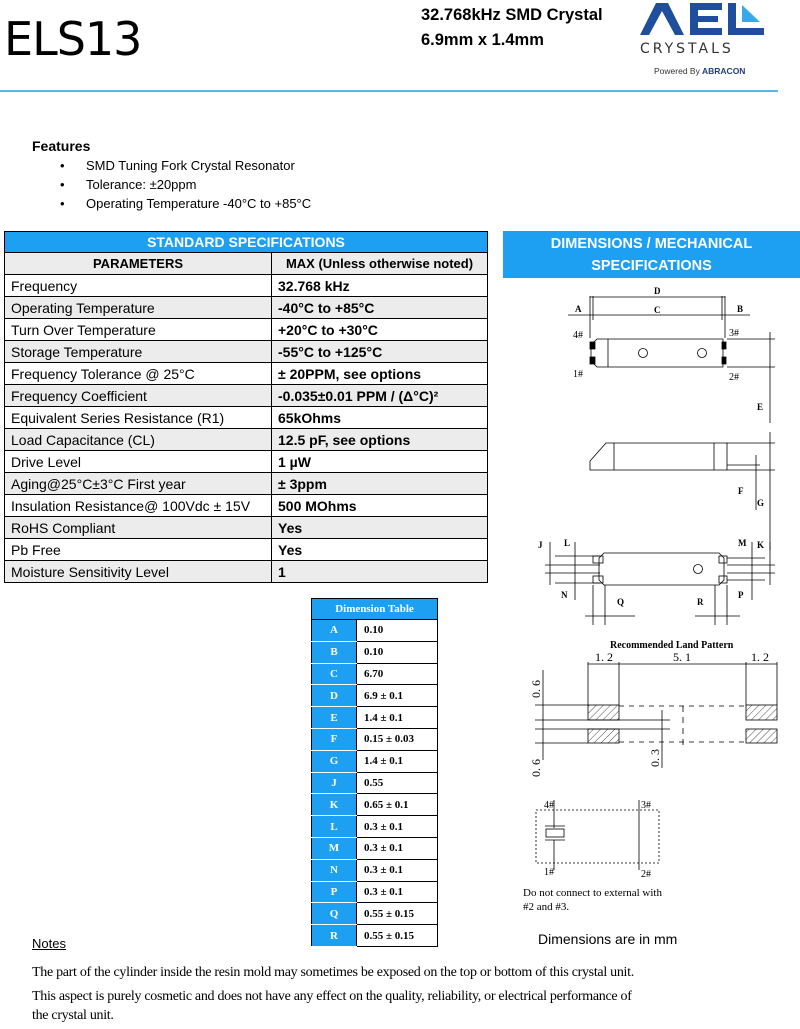 This screenshot has width=800, height=1029. Describe the element at coordinates (379, 395) in the screenshot. I see `parameter-value: -0.035±0.01 PPM / (Δ°C)²` at that location.